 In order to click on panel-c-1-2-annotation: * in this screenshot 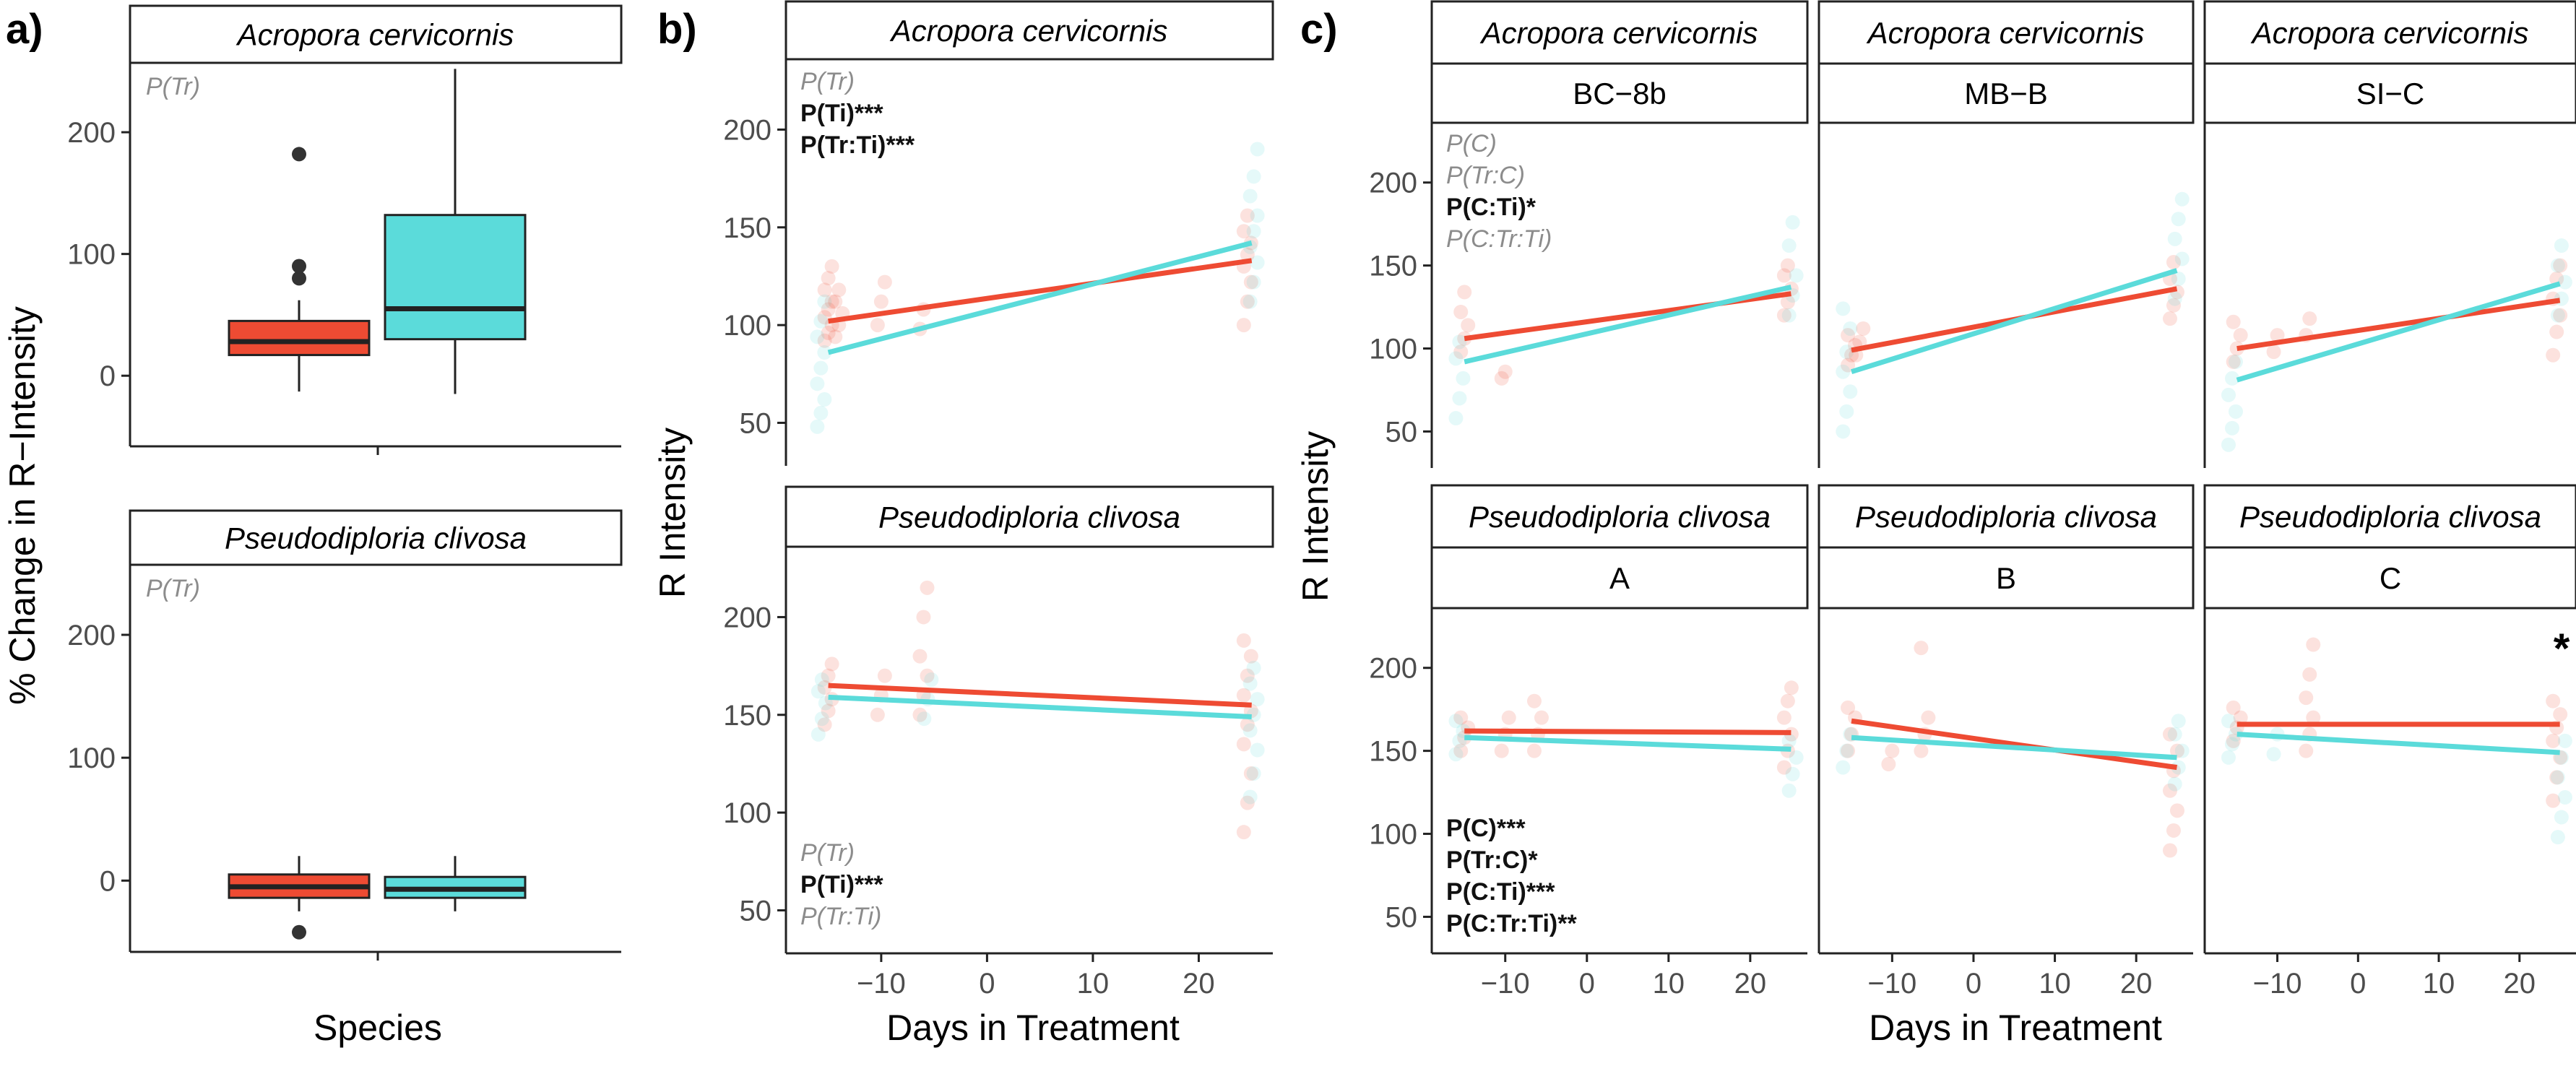, I will do `click(2562, 648)`.